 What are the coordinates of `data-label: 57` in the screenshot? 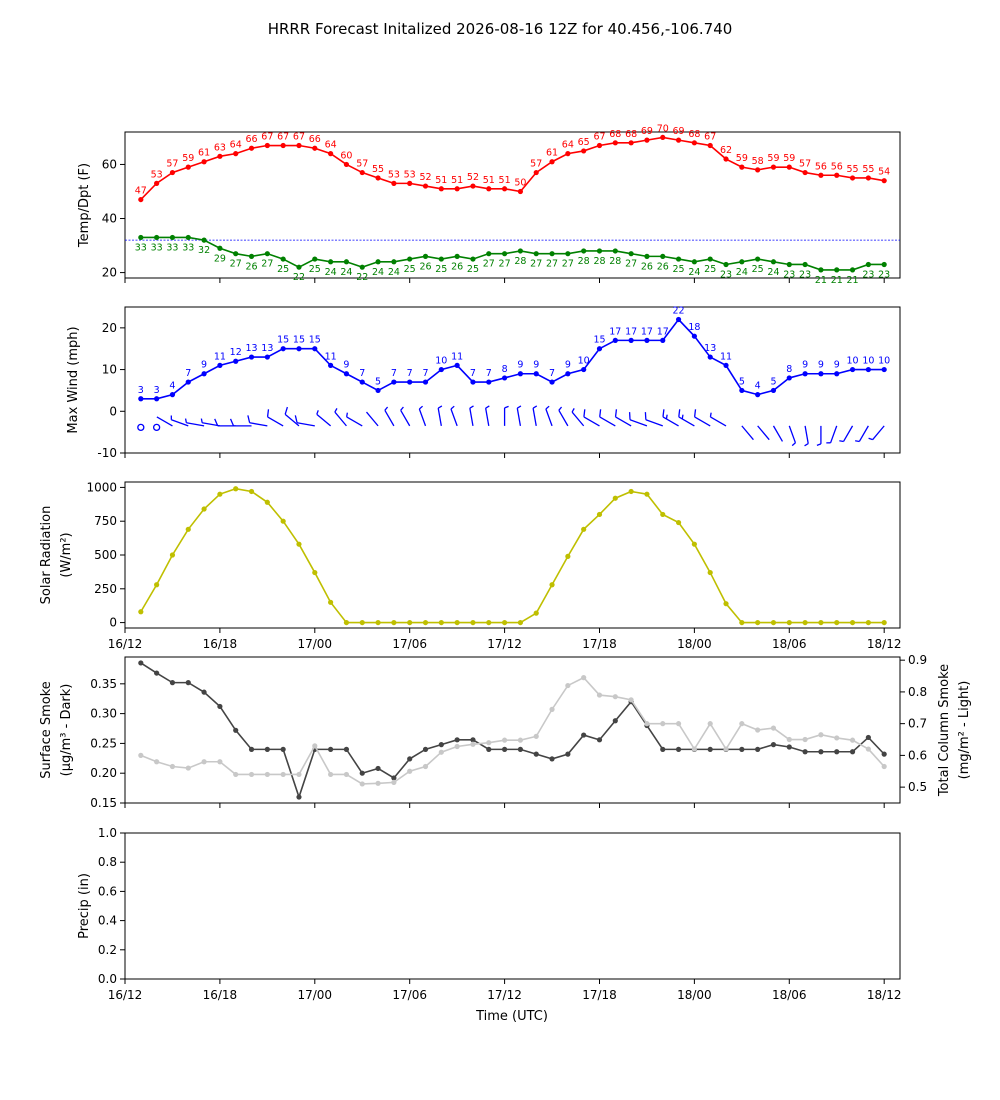 It's located at (536, 164).